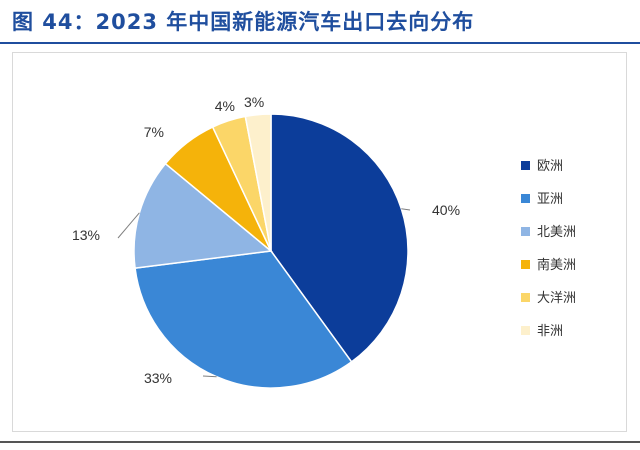 This screenshot has width=640, height=450. What do you see at coordinates (320, 43) in the screenshot?
I see `title-divider` at bounding box center [320, 43].